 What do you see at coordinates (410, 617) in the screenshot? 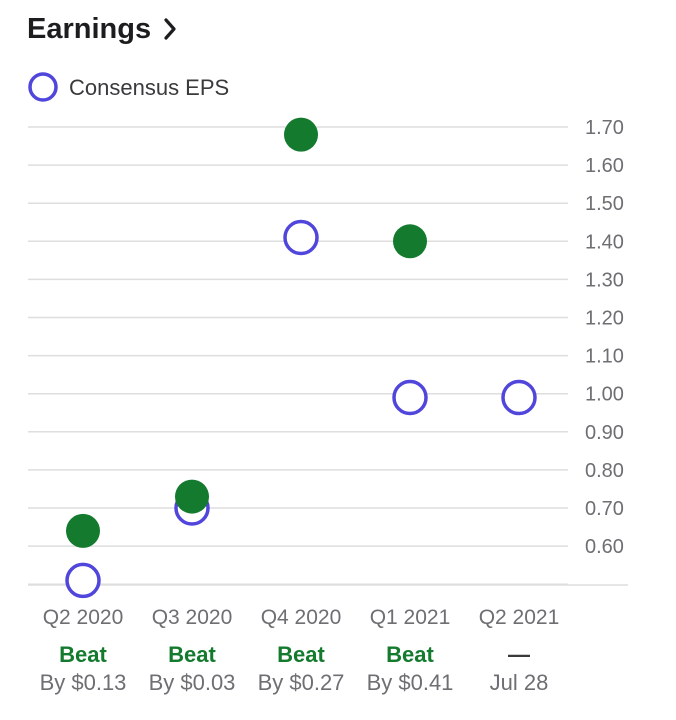
I see `x-tick-label: Q1 2021` at bounding box center [410, 617].